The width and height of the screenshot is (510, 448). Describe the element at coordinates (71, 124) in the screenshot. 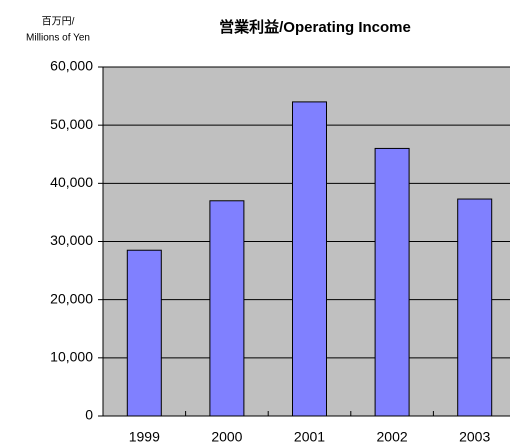

I see `y-tick-label: 50,000` at that location.